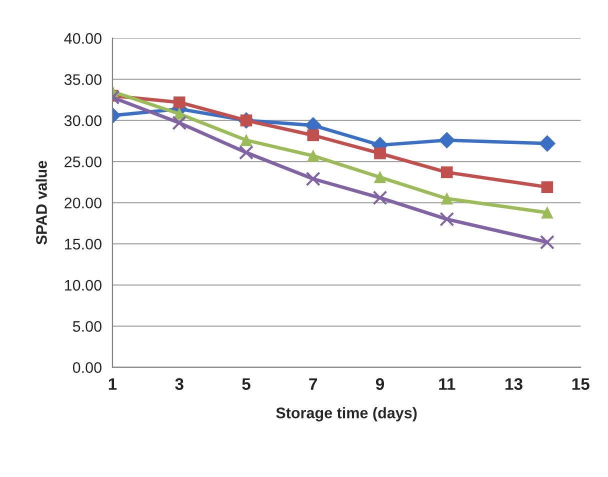  What do you see at coordinates (83, 79) in the screenshot?
I see `y-tick-label: 35.00` at bounding box center [83, 79].